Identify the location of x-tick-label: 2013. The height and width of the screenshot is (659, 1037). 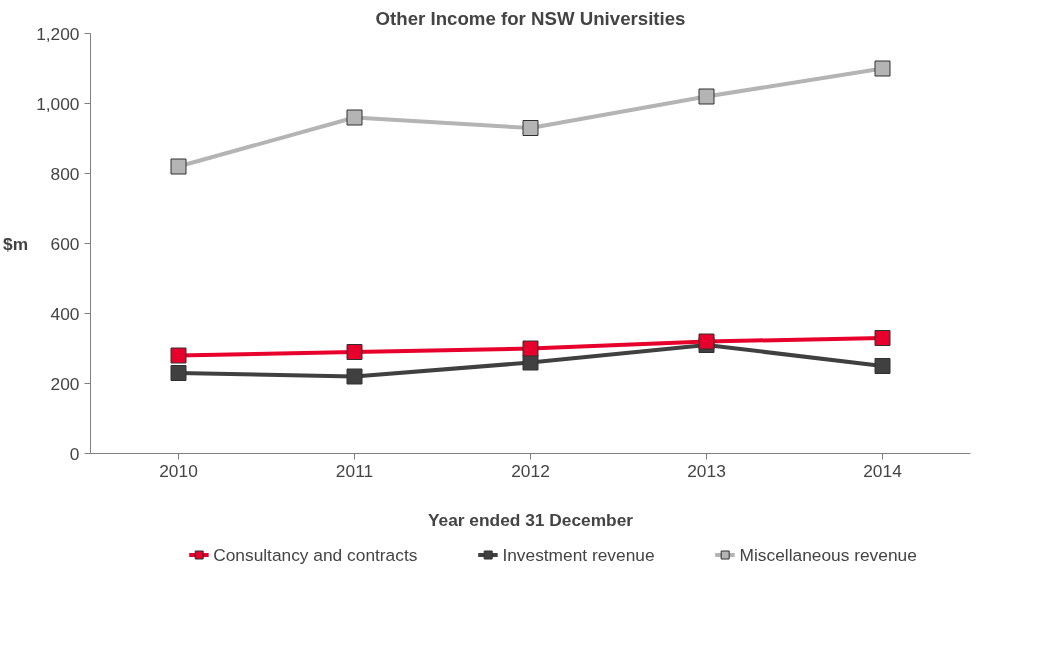
(706, 470).